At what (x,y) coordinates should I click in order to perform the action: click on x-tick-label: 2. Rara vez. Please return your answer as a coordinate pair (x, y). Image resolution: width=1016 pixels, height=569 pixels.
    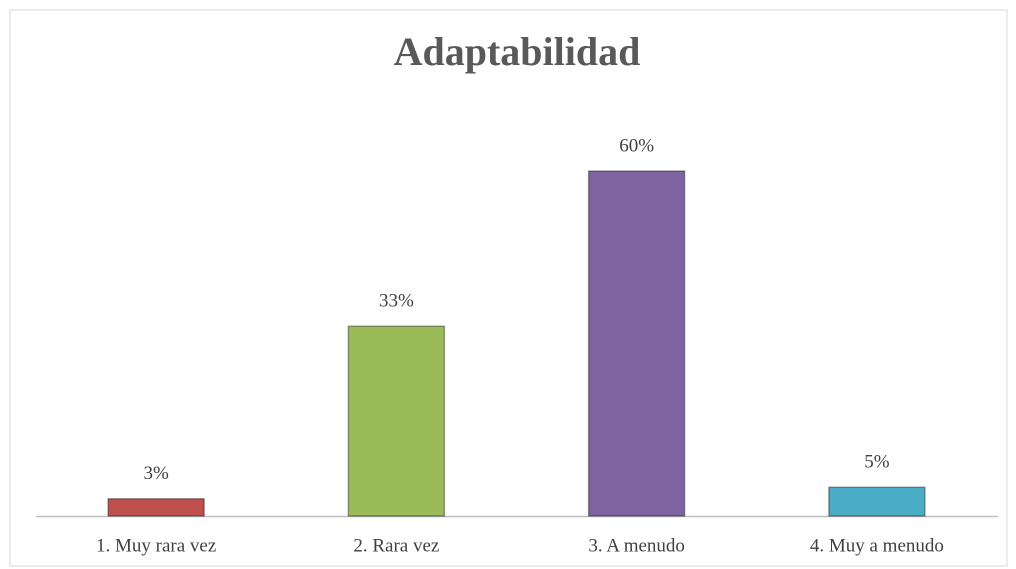
    Looking at the image, I should click on (396, 545).